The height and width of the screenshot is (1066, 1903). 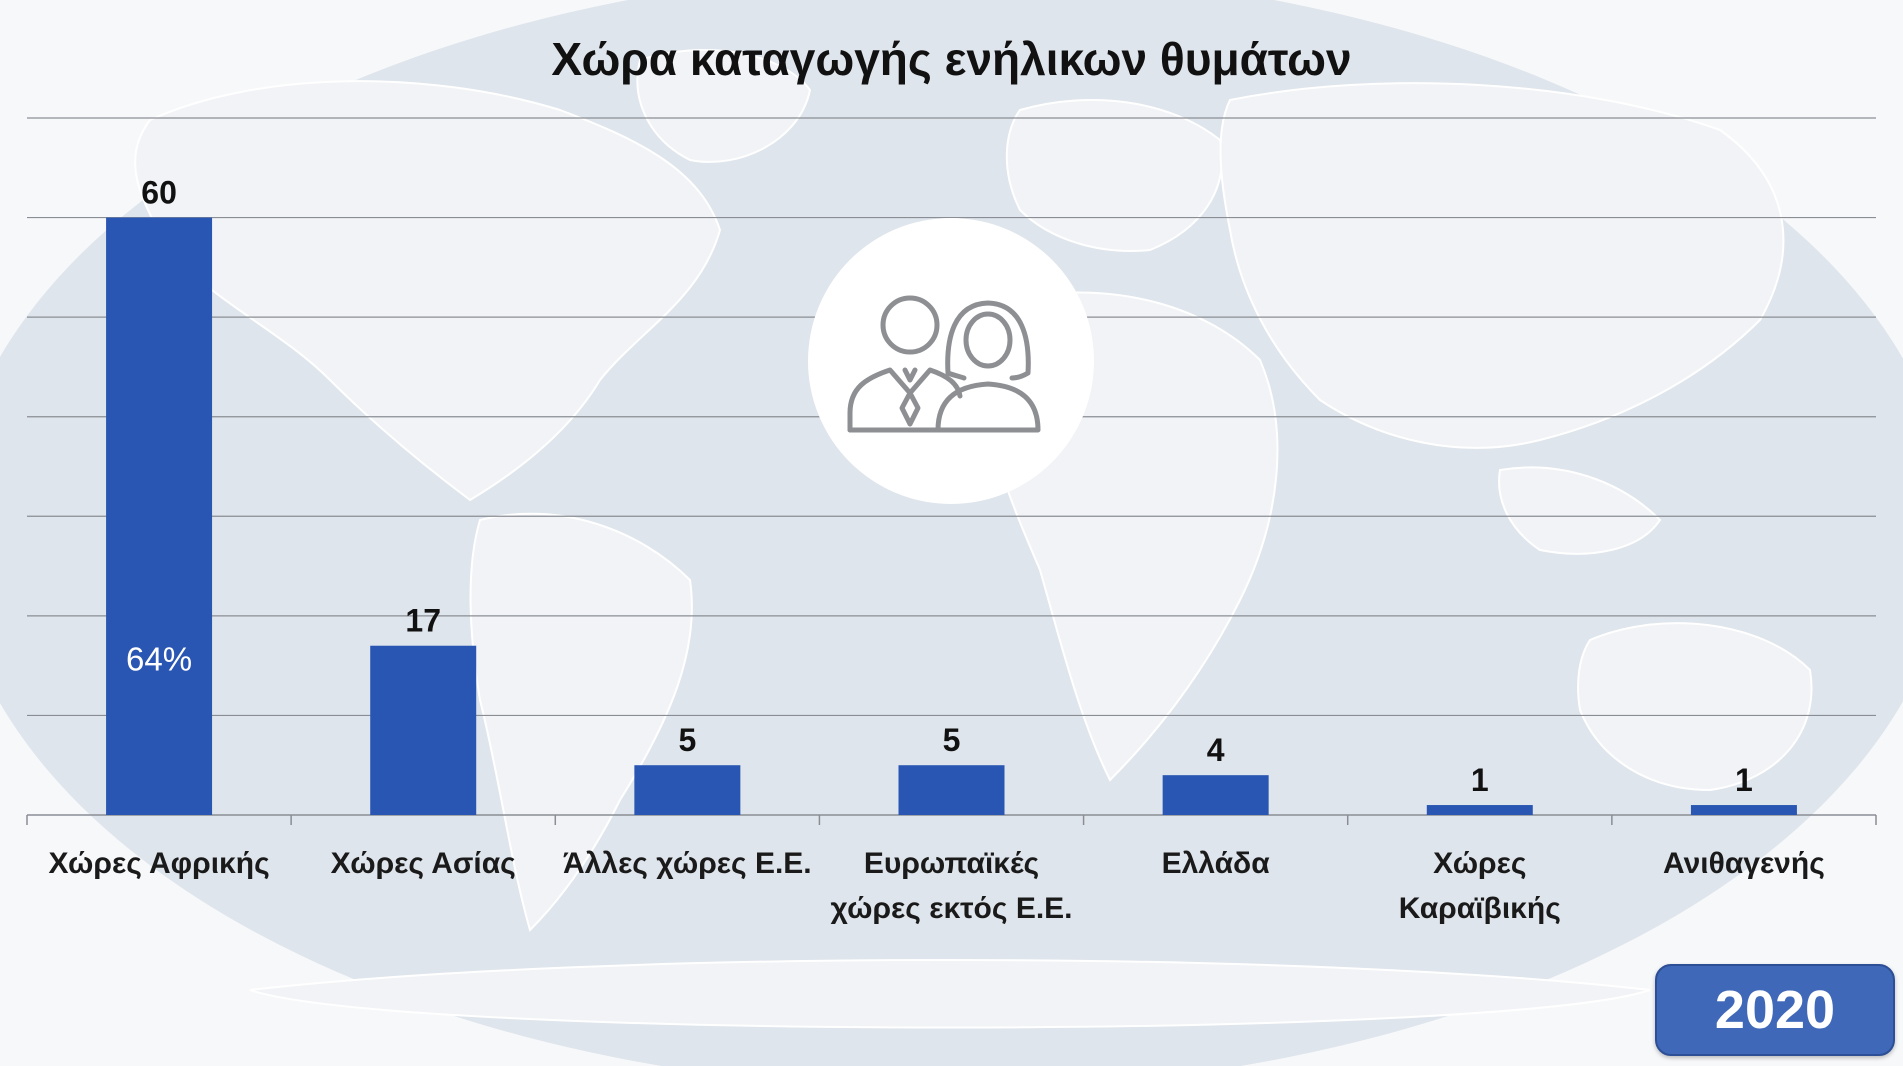 I want to click on greenland-shape, so click(x=724, y=106).